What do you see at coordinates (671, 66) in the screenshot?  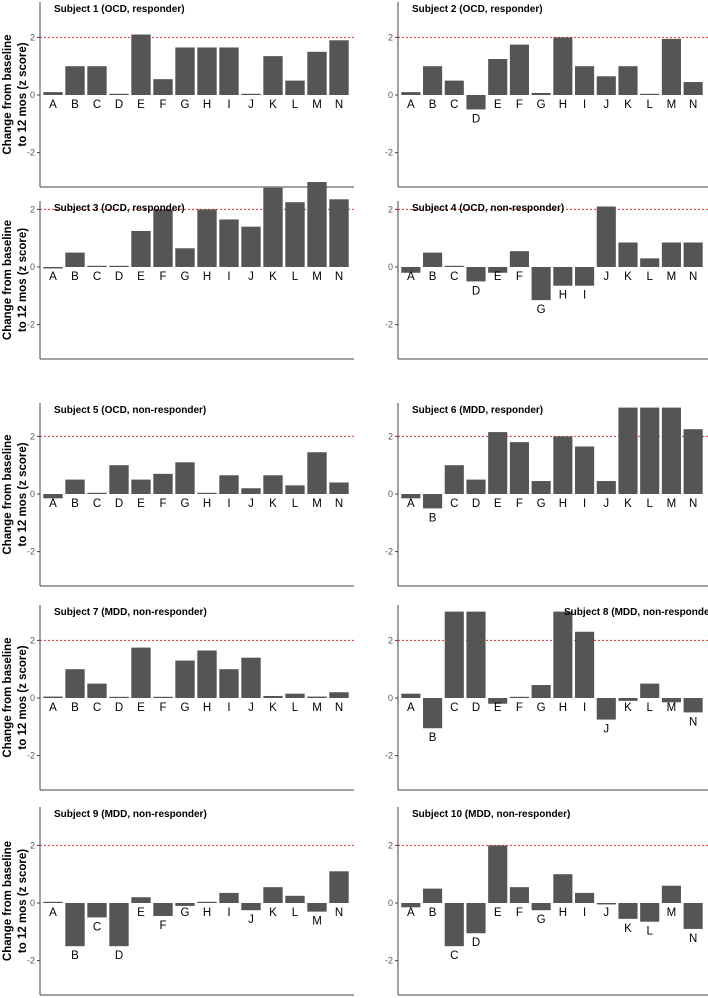 I see `bar-M` at bounding box center [671, 66].